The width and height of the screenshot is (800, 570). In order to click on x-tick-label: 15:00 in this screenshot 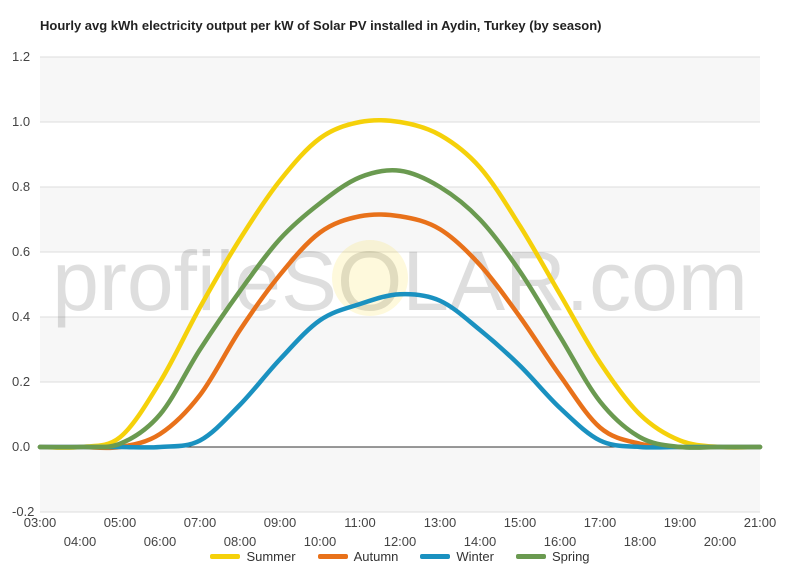, I will do `click(520, 522)`.